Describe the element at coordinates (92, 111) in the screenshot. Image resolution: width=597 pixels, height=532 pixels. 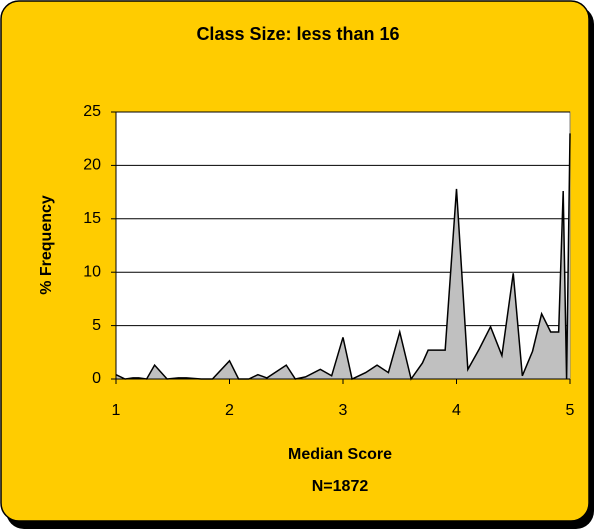
I see `y-tick-label: 25` at that location.